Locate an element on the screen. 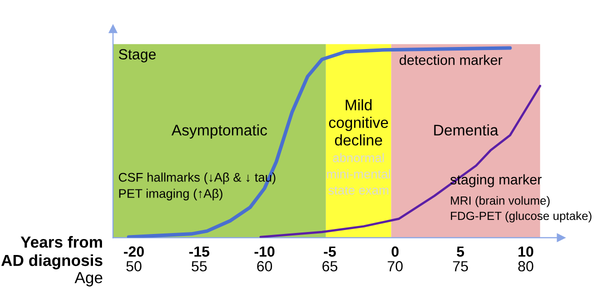 The width and height of the screenshot is (600, 305). x-tick-label: -5 is located at coordinates (330, 251).